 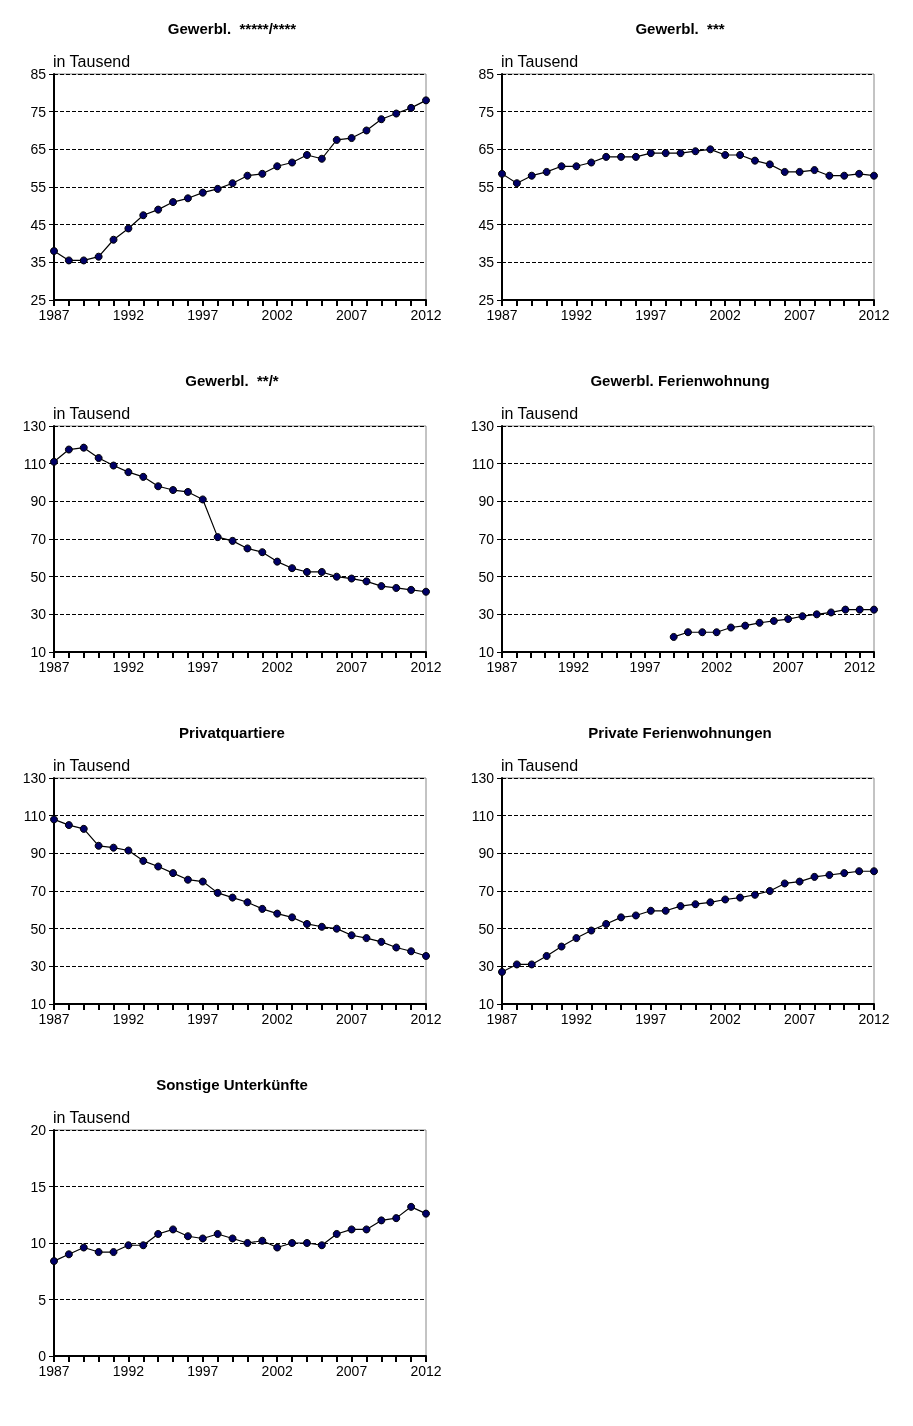 What do you see at coordinates (38, 187) in the screenshot?
I see `y-tick-label: 55` at bounding box center [38, 187].